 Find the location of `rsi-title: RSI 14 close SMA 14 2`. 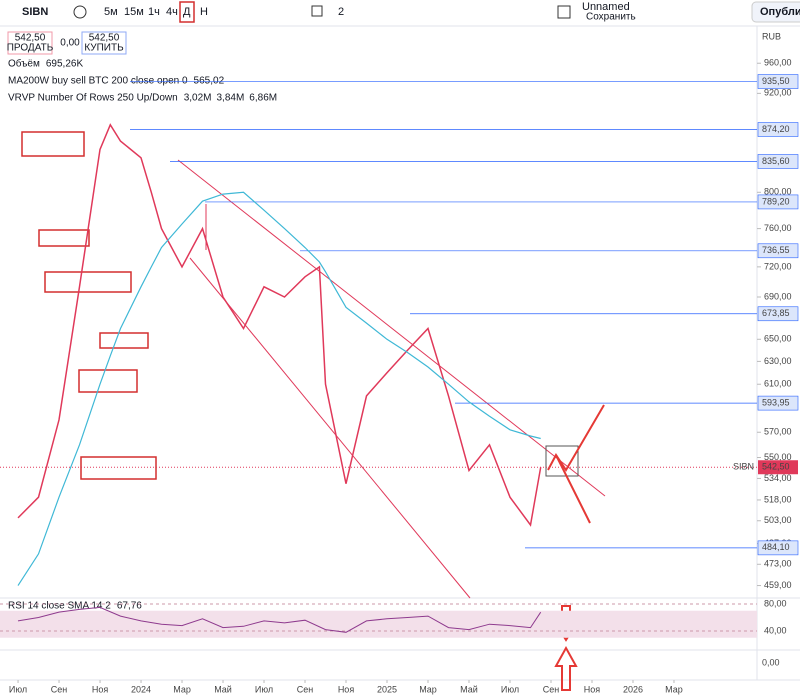

rsi-title: RSI 14 close SMA 14 2 is located at coordinates (59, 606).